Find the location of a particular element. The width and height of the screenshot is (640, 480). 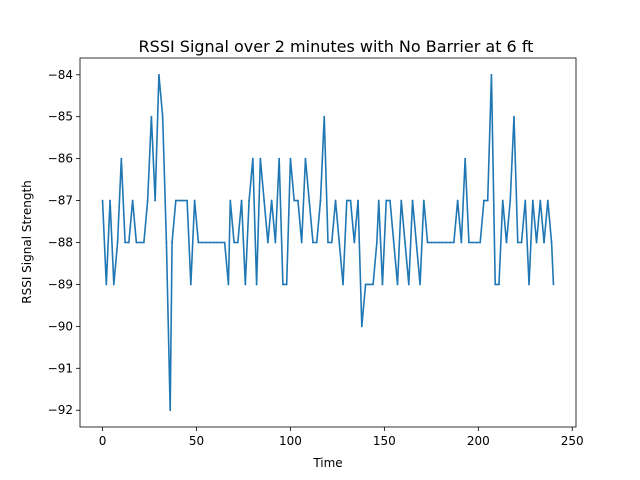

y-tick-label: −87 is located at coordinates (60, 201).